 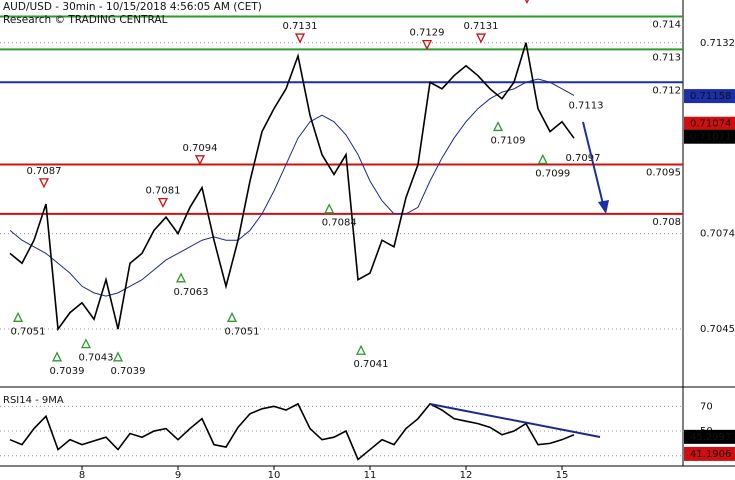 What do you see at coordinates (292, 431) in the screenshot?
I see `price-line` at bounding box center [292, 431].